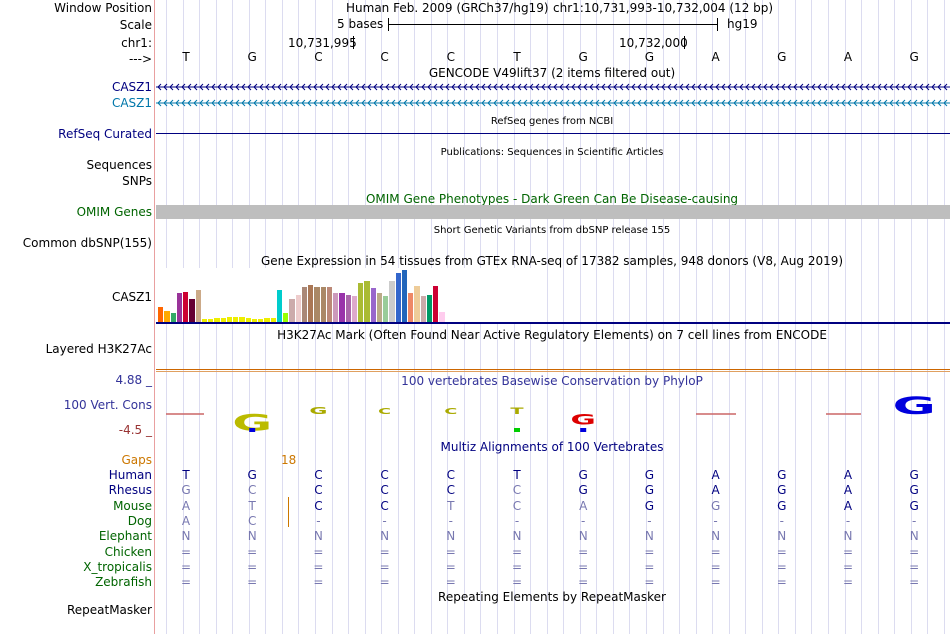 This screenshot has height=634, width=950. I want to click on species-label: Human, so click(130, 475).